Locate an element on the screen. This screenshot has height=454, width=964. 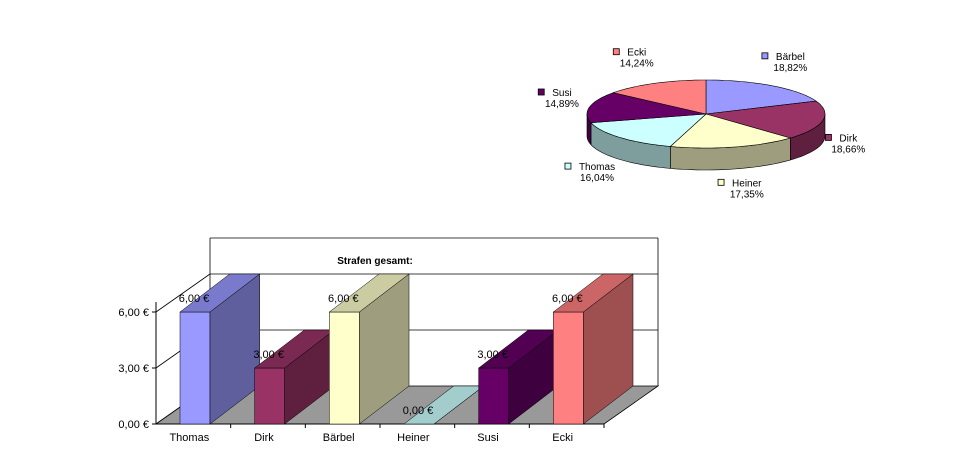
pie-label-percent: 14,89% is located at coordinates (562, 104).